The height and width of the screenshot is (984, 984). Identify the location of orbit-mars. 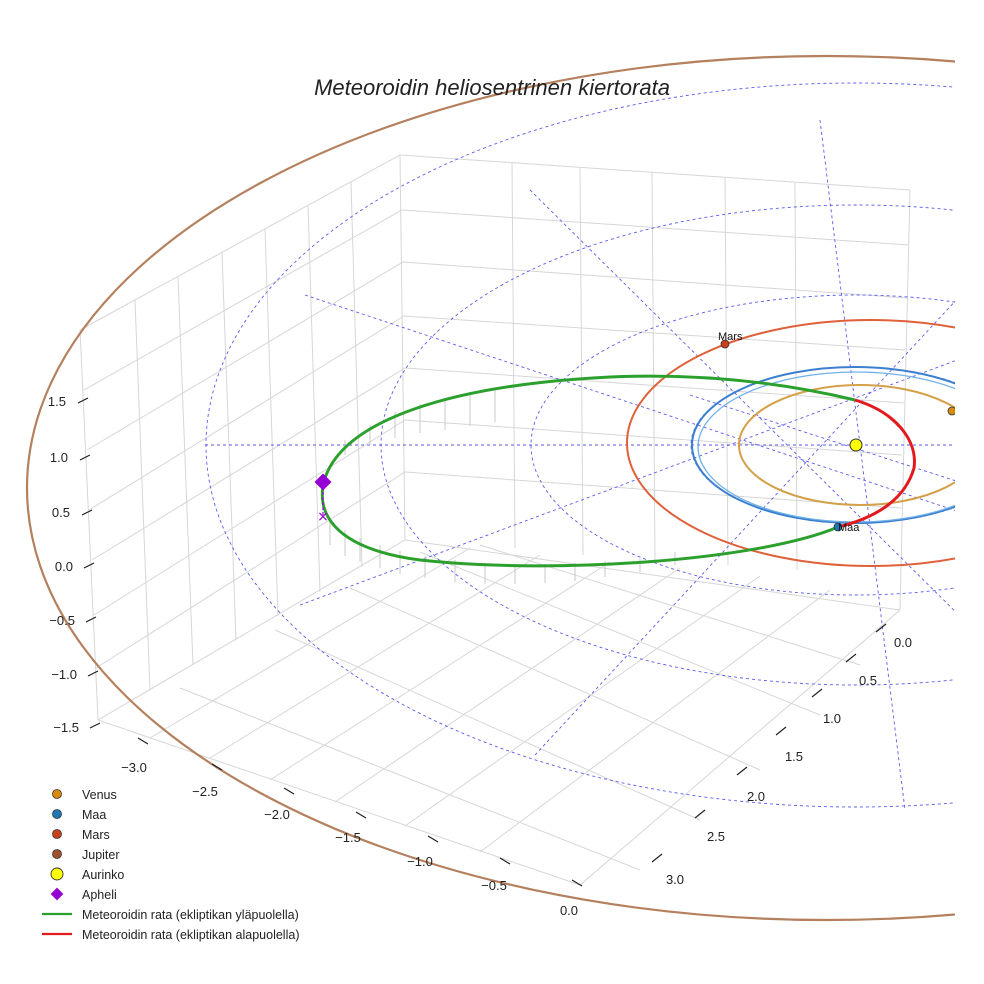
(790, 443).